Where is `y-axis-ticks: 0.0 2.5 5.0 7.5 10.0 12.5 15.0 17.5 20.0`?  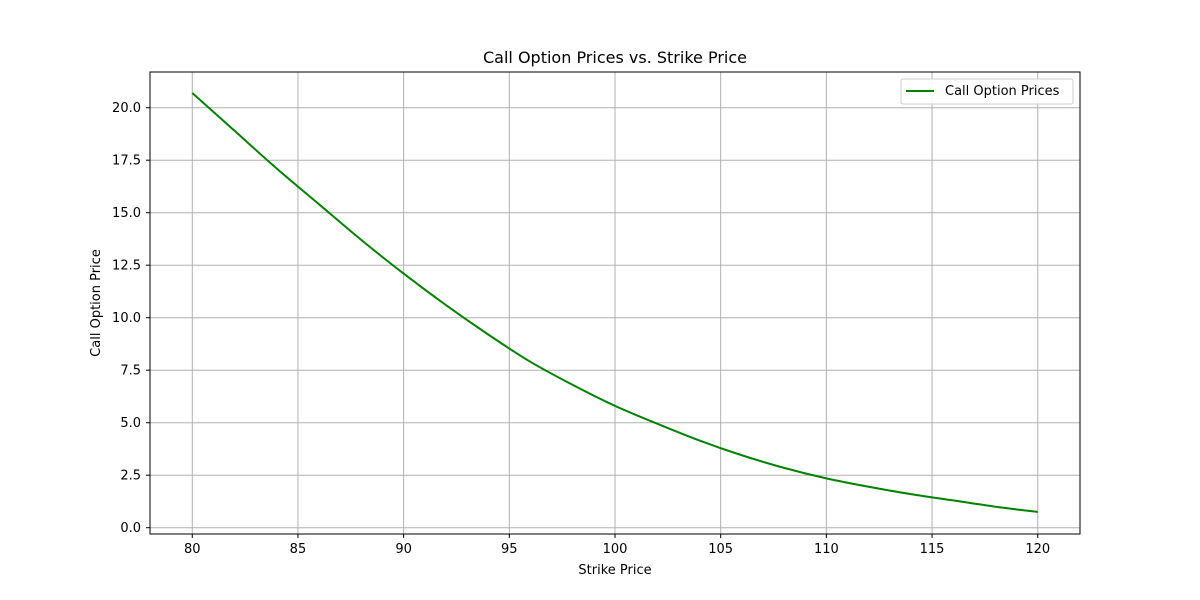
y-axis-ticks: 0.0 2.5 5.0 7.5 10.0 12.5 15.0 17.5 20.0 is located at coordinates (131, 318).